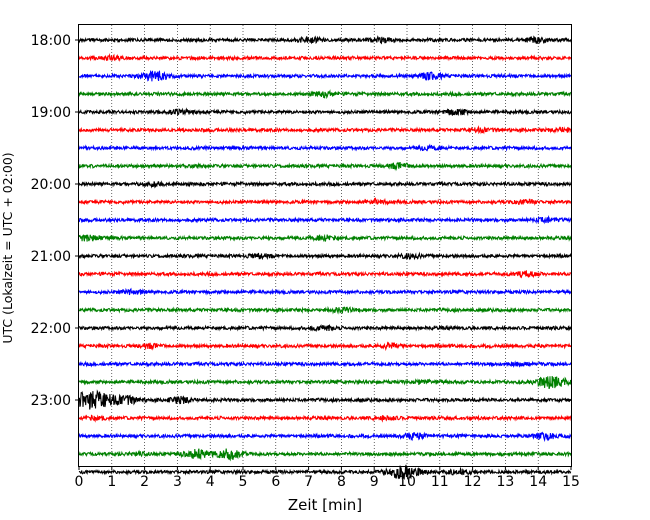  Describe the element at coordinates (341, 482) in the screenshot. I see `x-tick-label: 8` at that location.